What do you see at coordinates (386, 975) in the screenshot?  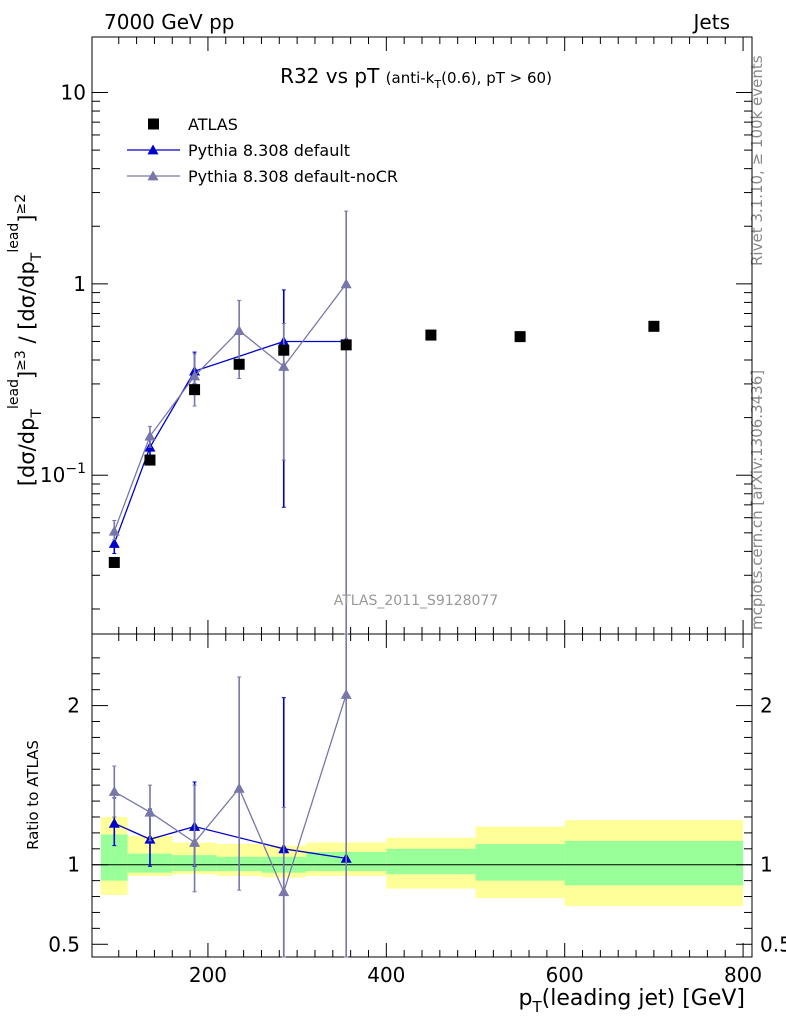 I see `x-tick-label: 400` at bounding box center [386, 975].